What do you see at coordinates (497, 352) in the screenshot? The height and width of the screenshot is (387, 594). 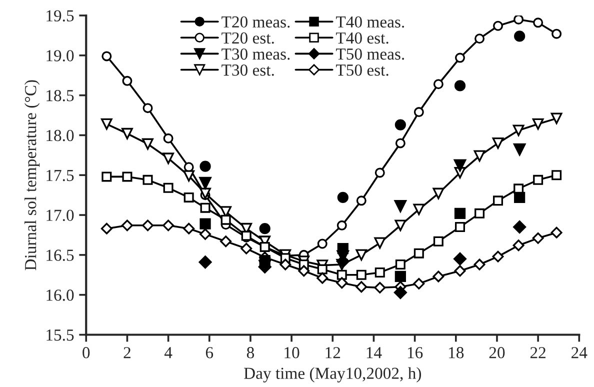 I see `x-tick-label: 20` at bounding box center [497, 352].